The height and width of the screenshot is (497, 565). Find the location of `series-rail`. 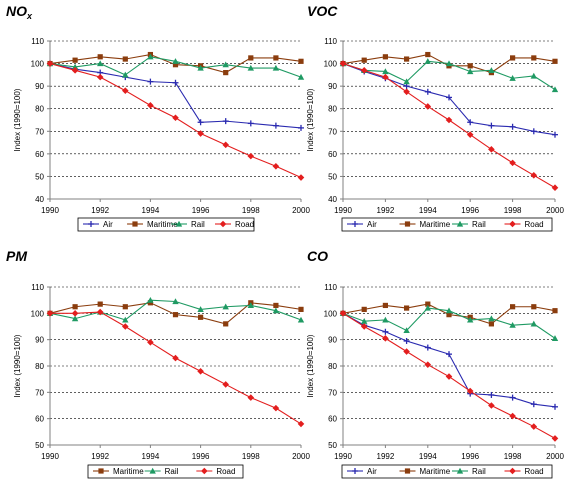

series-rail is located at coordinates (175, 66).